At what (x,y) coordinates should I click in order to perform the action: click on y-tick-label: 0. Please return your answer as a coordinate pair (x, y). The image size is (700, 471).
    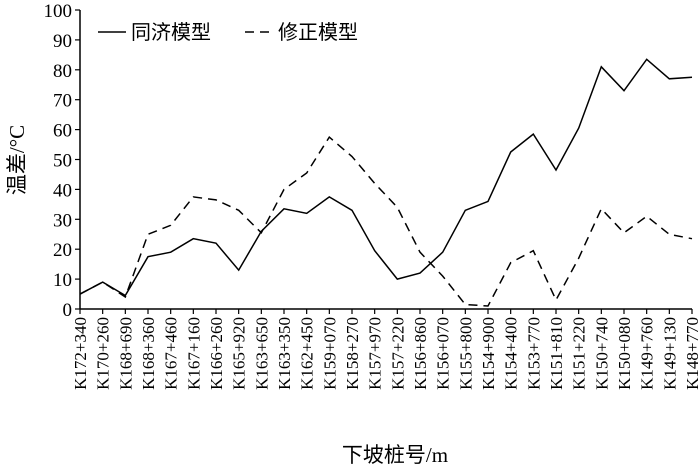
    Looking at the image, I should click on (68, 310).